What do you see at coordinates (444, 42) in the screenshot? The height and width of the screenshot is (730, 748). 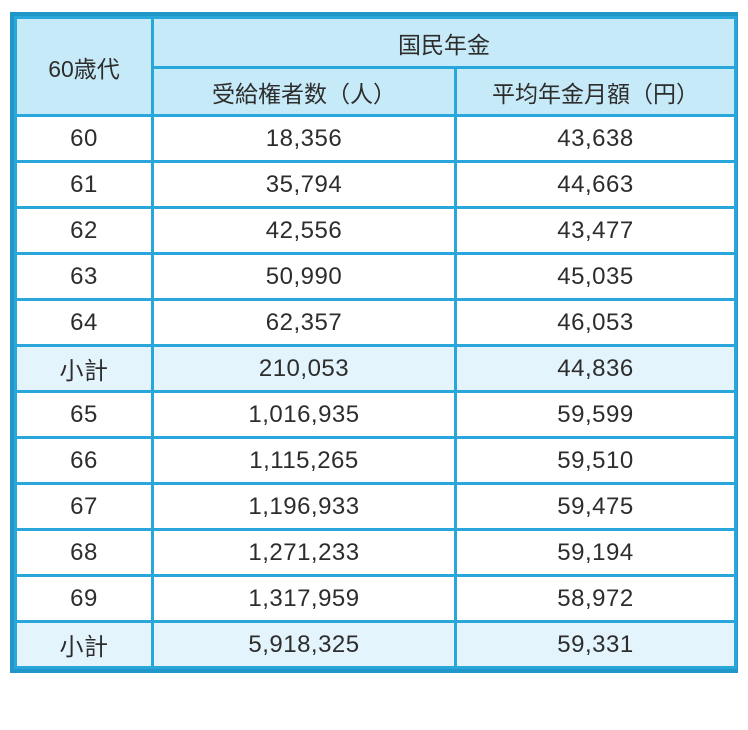 I see `national-pension-group-header: 国民年金` at bounding box center [444, 42].